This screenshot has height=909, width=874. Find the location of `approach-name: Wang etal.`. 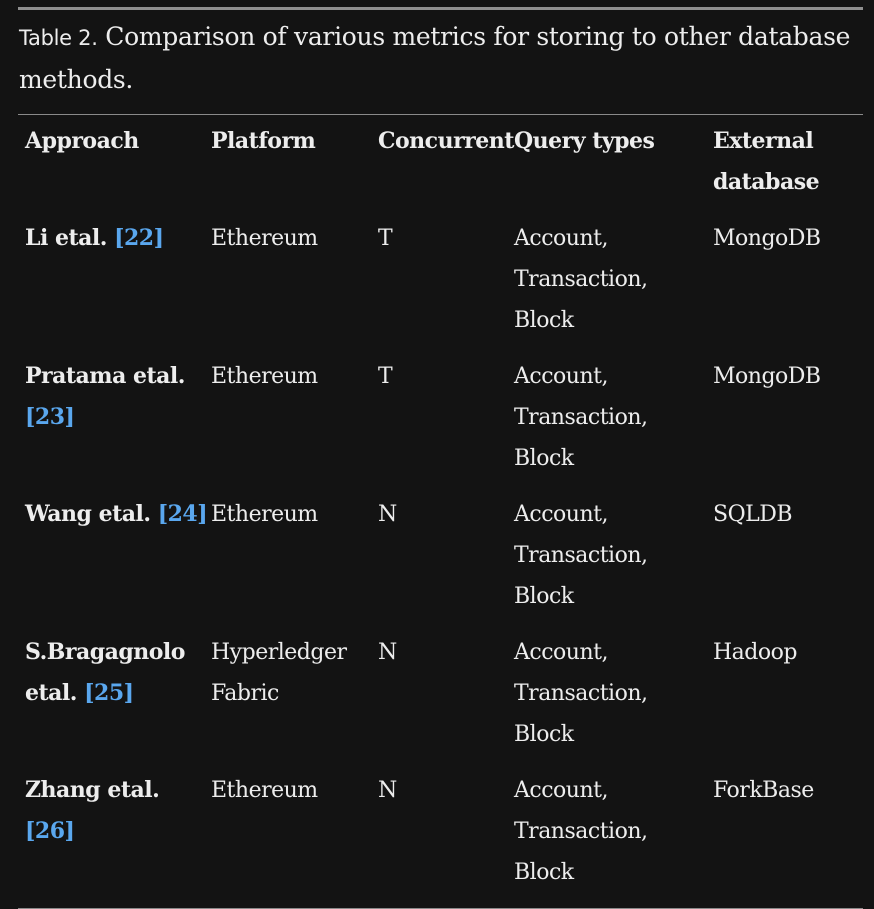

approach-name: Wang etal. is located at coordinates (88, 514).